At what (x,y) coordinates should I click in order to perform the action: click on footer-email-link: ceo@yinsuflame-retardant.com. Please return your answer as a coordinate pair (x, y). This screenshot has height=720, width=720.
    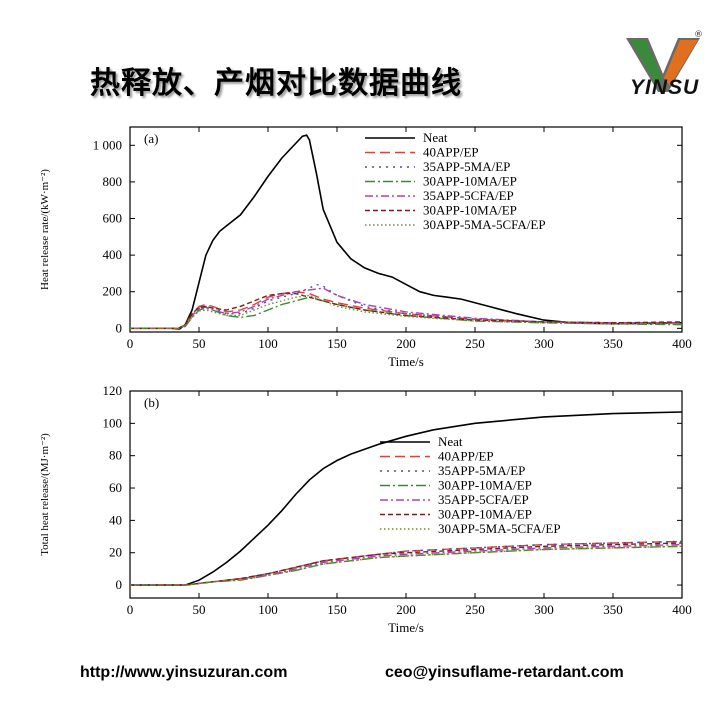
    Looking at the image, I should click on (504, 672).